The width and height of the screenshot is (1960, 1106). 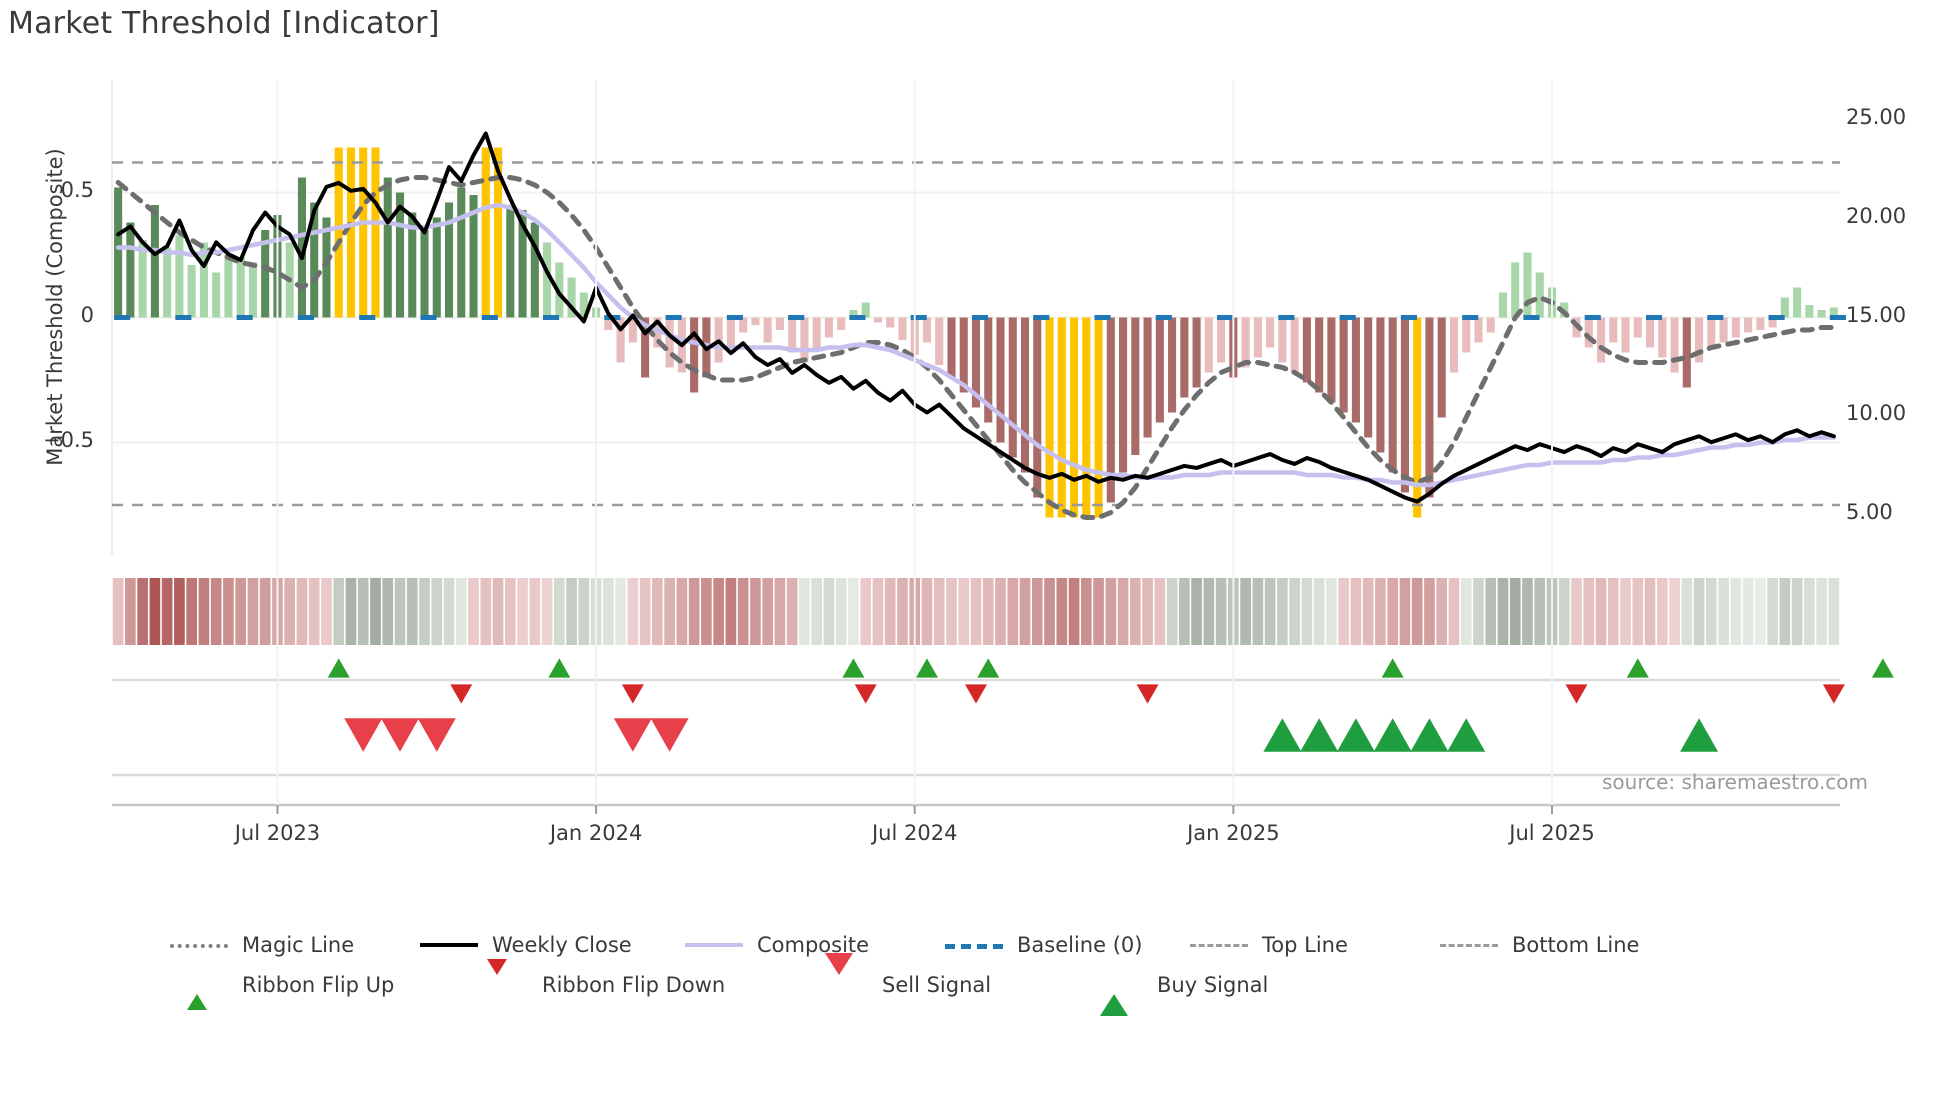 What do you see at coordinates (1699, 735) in the screenshot?
I see `buy-signal-marker` at bounding box center [1699, 735].